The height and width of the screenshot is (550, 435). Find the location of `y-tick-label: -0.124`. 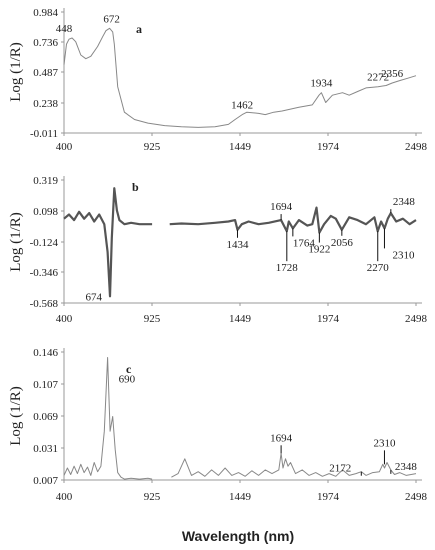

y-tick-label: -0.124 is located at coordinates (44, 243).